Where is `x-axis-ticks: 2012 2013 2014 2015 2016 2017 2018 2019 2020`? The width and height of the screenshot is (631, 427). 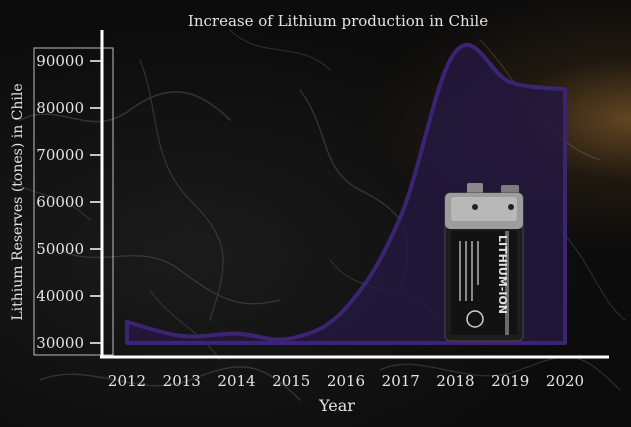
x-axis-ticks: 2012 2013 2014 2015 2016 2017 2018 2019 2020 is located at coordinates (346, 381).